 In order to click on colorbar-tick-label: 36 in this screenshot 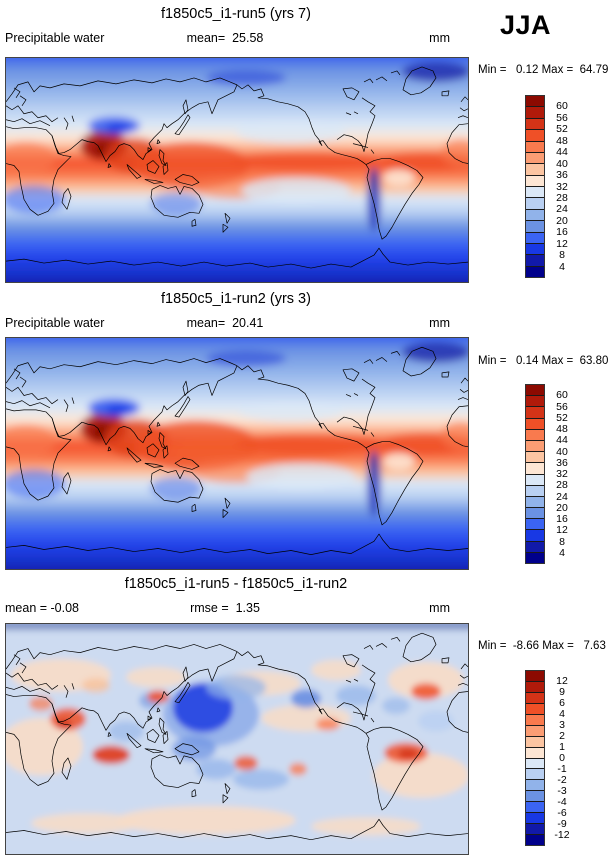, I will do `click(562, 462)`.